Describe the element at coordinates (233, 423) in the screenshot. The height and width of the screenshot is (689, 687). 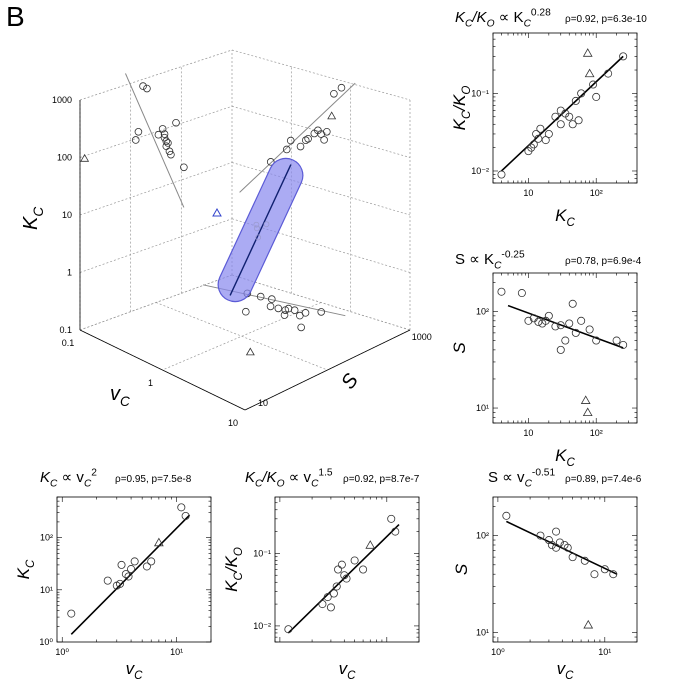
I see `x-tick-label: 10` at that location.